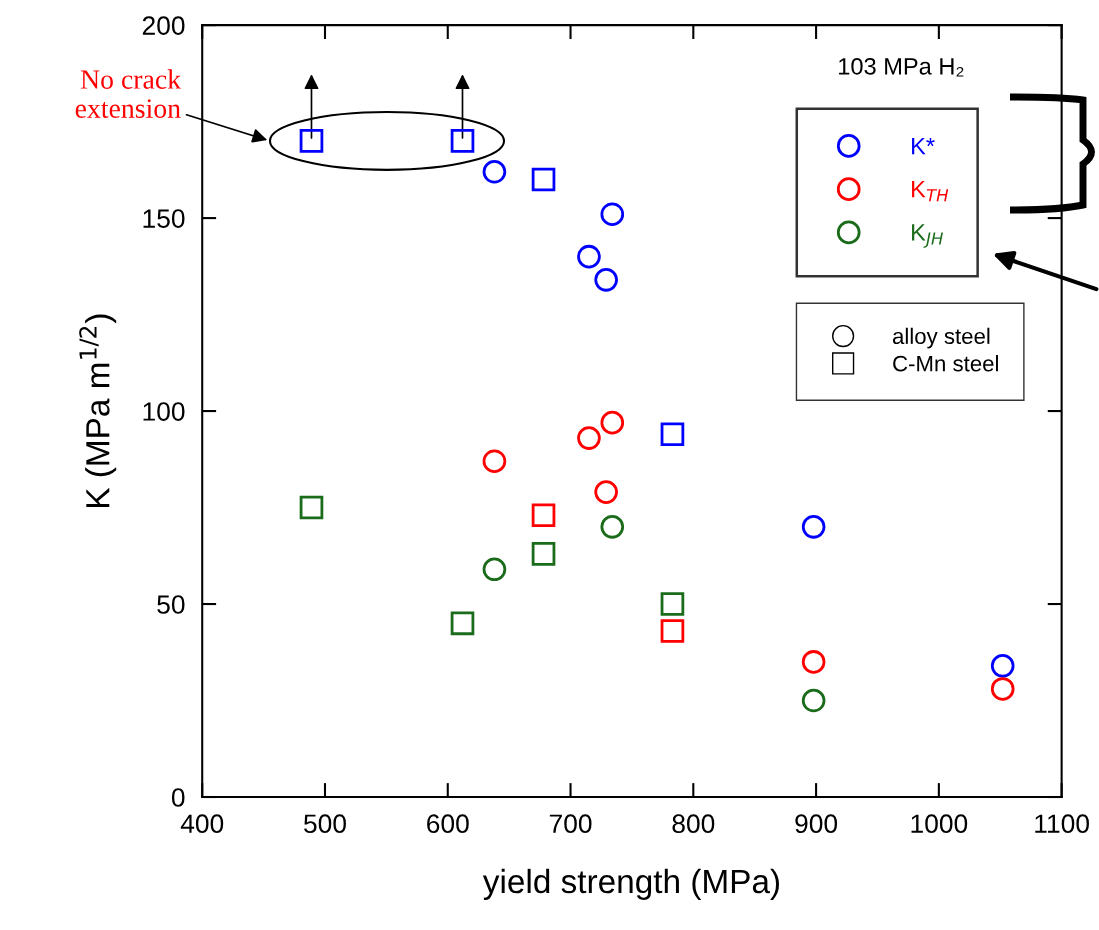 The width and height of the screenshot is (1099, 930). What do you see at coordinates (164, 411) in the screenshot?
I see `y-tick-label: 100` at bounding box center [164, 411].